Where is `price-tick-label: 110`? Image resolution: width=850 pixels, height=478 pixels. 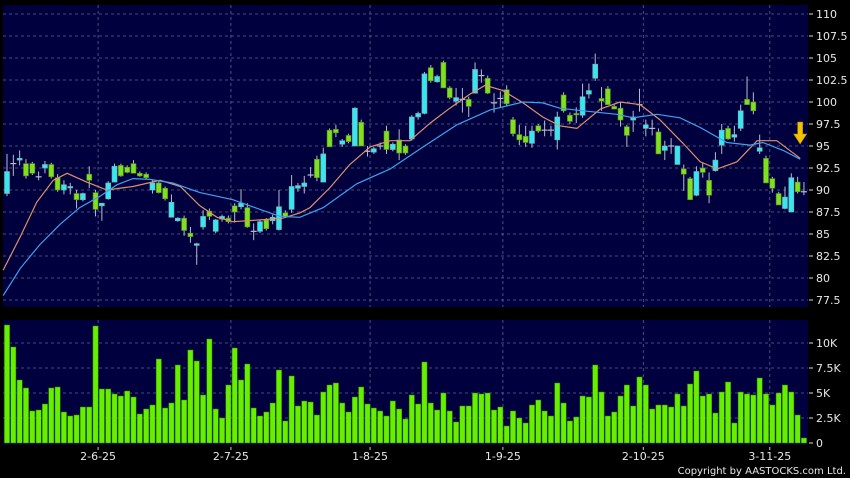 price-tick-label: 110 is located at coordinates (826, 14).